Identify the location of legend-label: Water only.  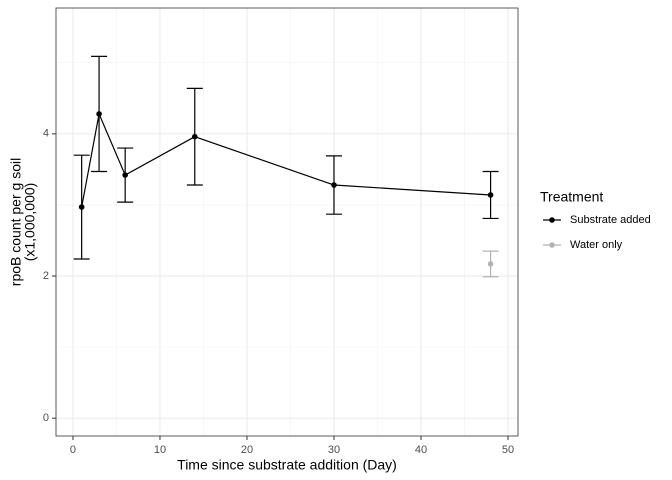
(596, 245).